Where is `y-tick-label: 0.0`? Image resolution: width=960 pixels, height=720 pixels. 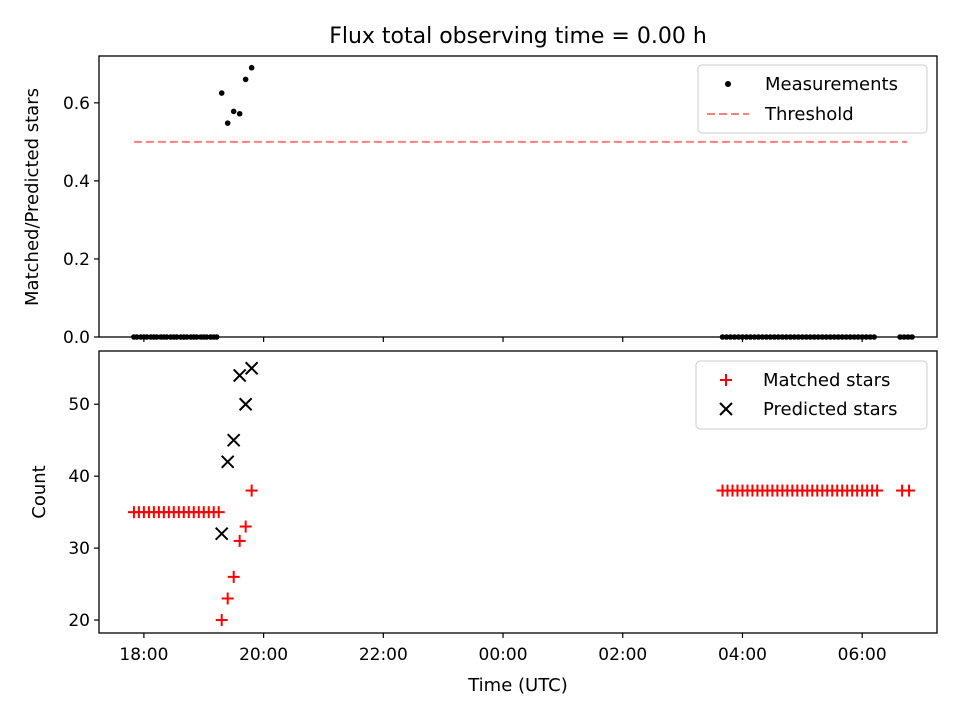
y-tick-label: 0.0 is located at coordinates (76, 338).